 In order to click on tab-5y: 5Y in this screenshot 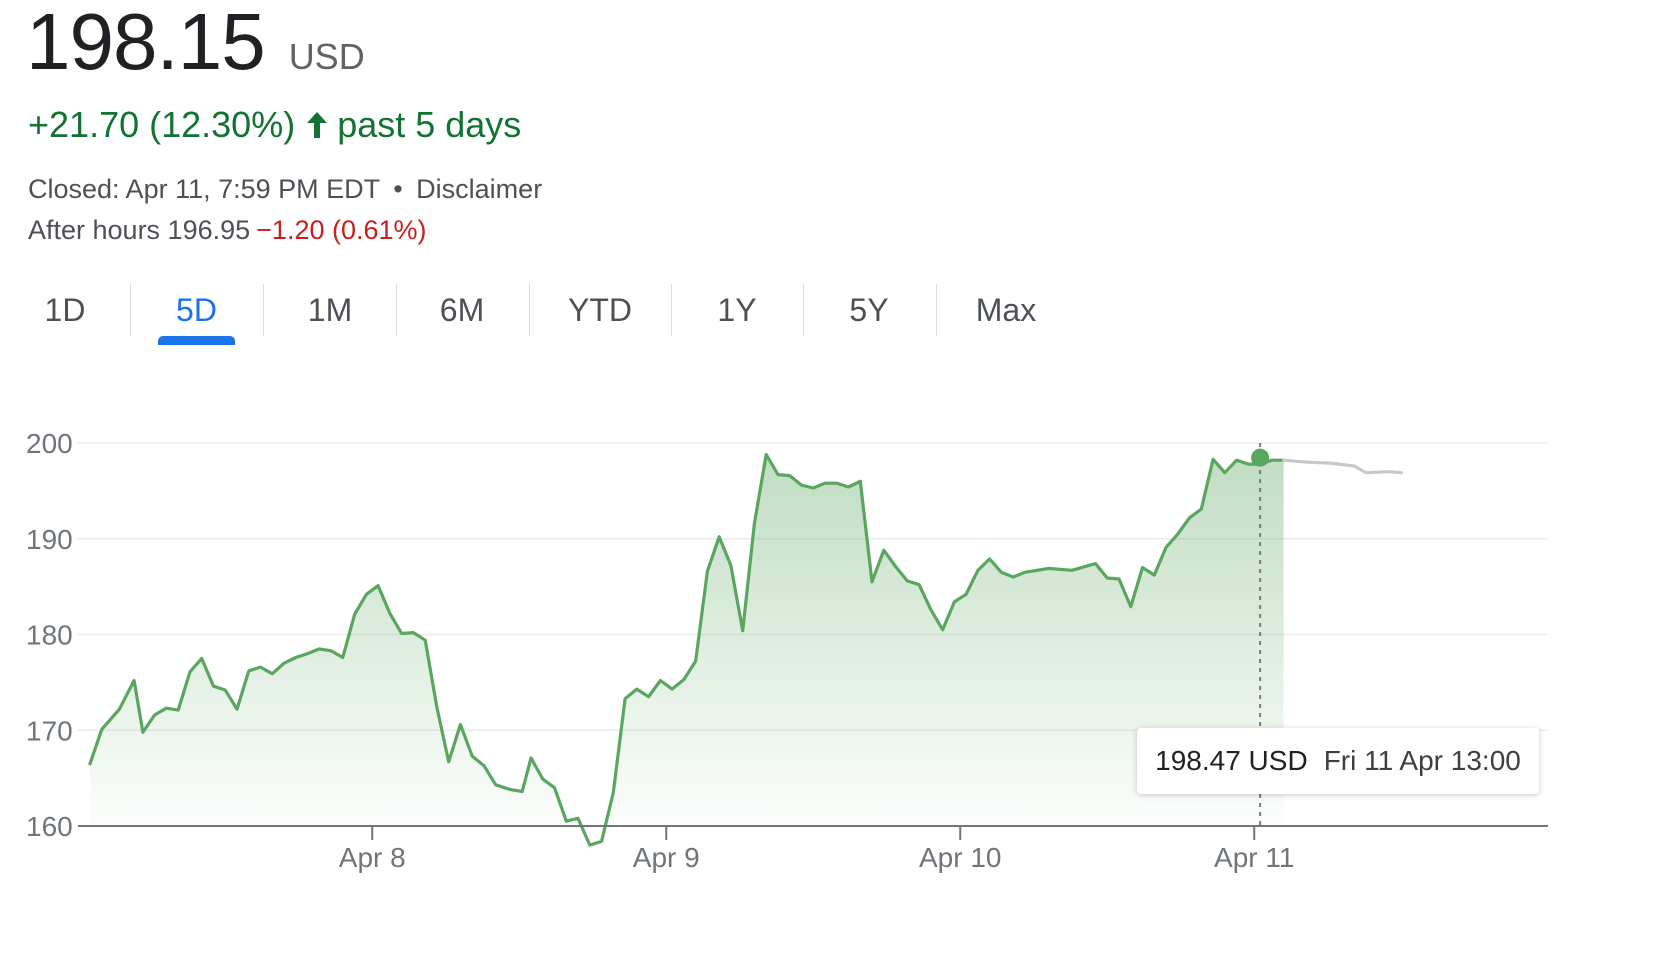, I will do `click(869, 309)`.